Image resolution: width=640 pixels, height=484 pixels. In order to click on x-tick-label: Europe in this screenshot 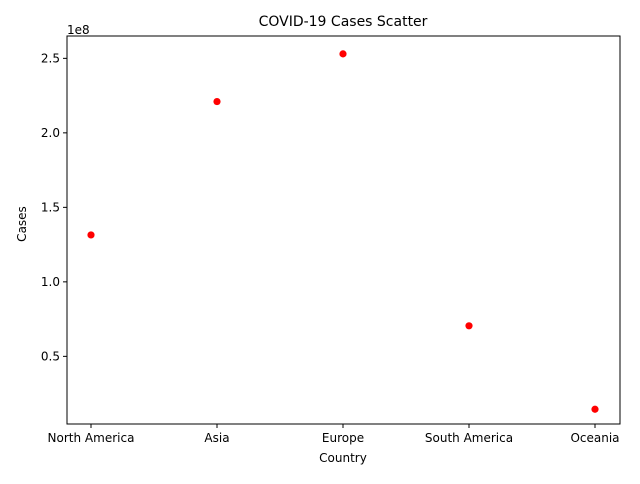, I will do `click(343, 438)`.